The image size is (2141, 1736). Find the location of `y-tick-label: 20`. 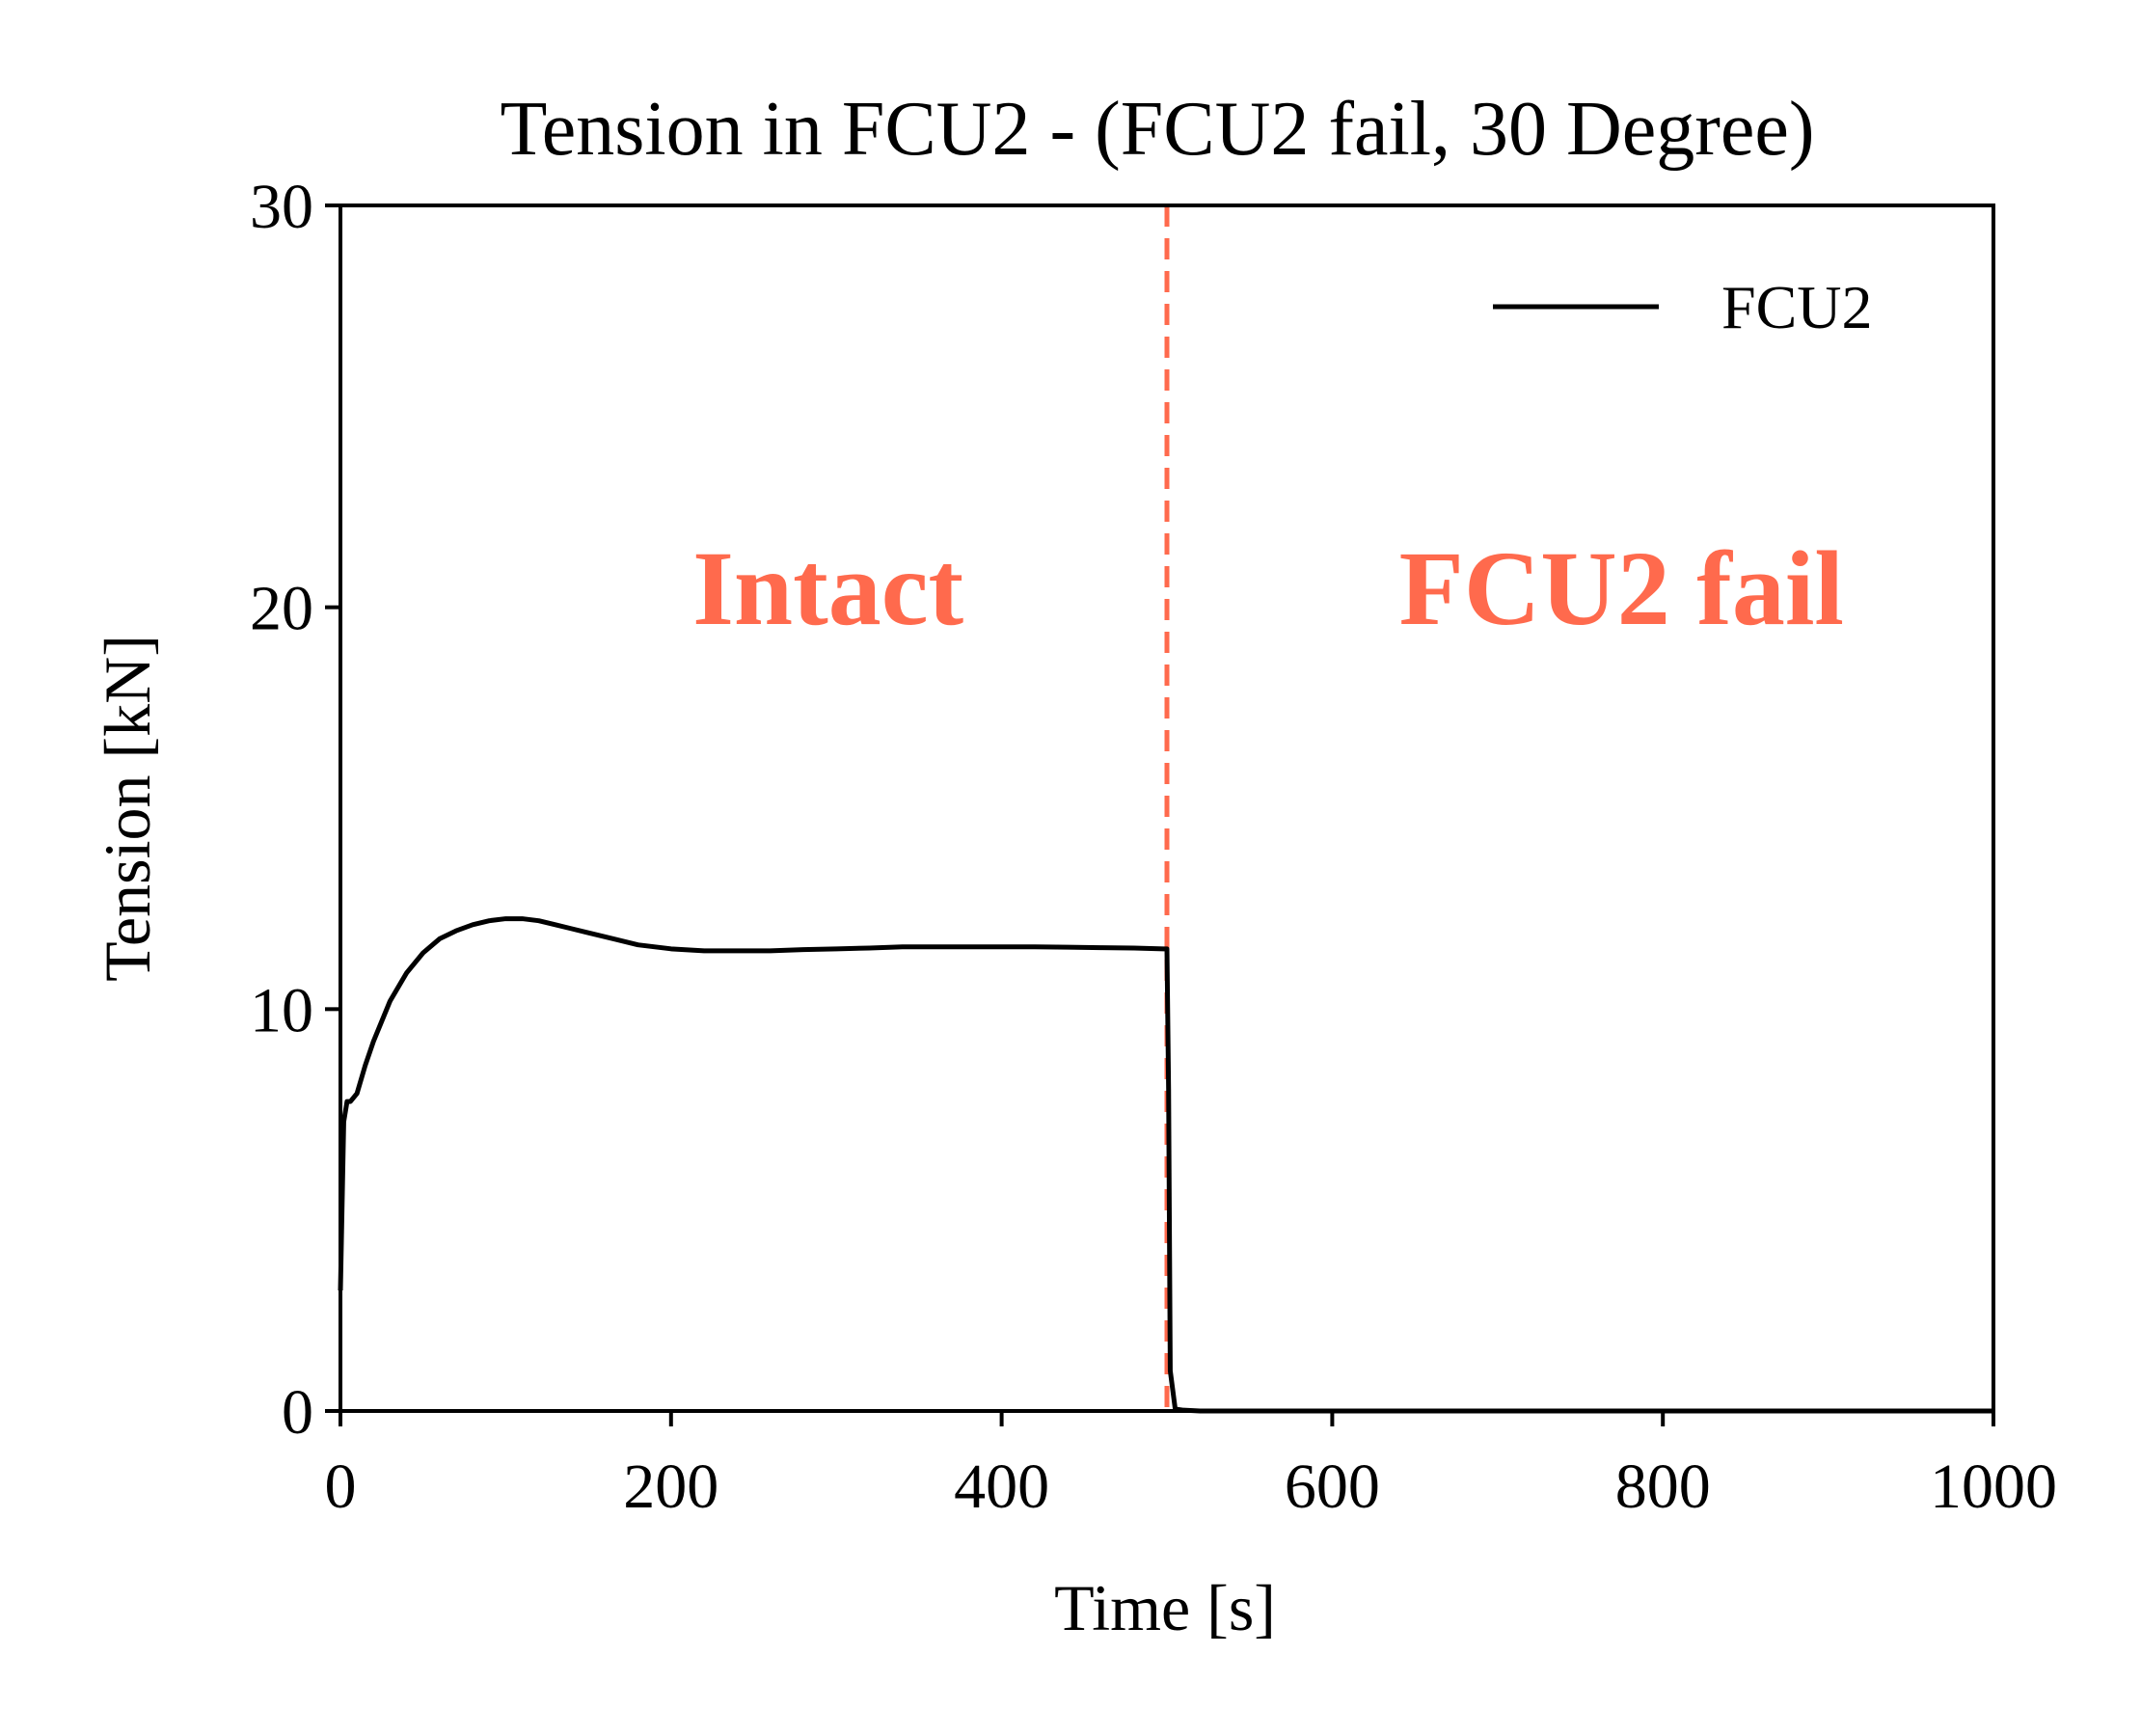

y-tick-label: 20 is located at coordinates (282, 609).